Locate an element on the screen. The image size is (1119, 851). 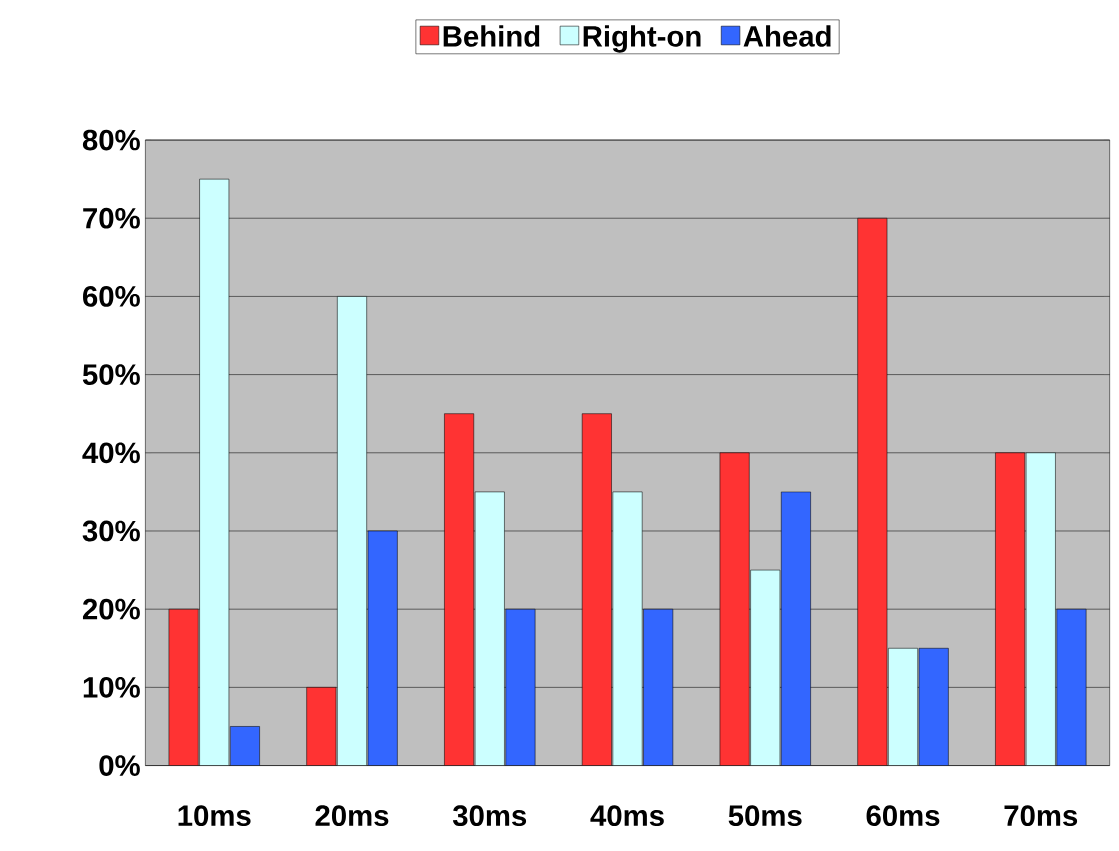
y-tick-label: 70% is located at coordinates (111, 218).